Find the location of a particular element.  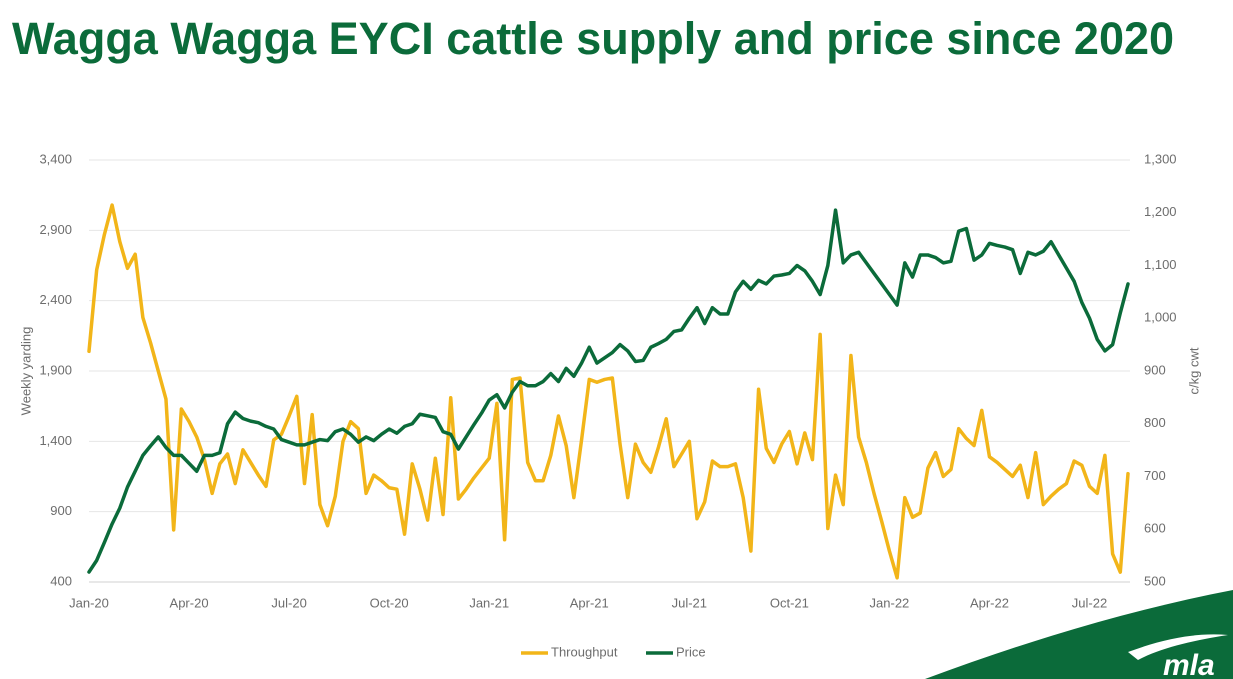

logo-text: mla is located at coordinates (1189, 664).